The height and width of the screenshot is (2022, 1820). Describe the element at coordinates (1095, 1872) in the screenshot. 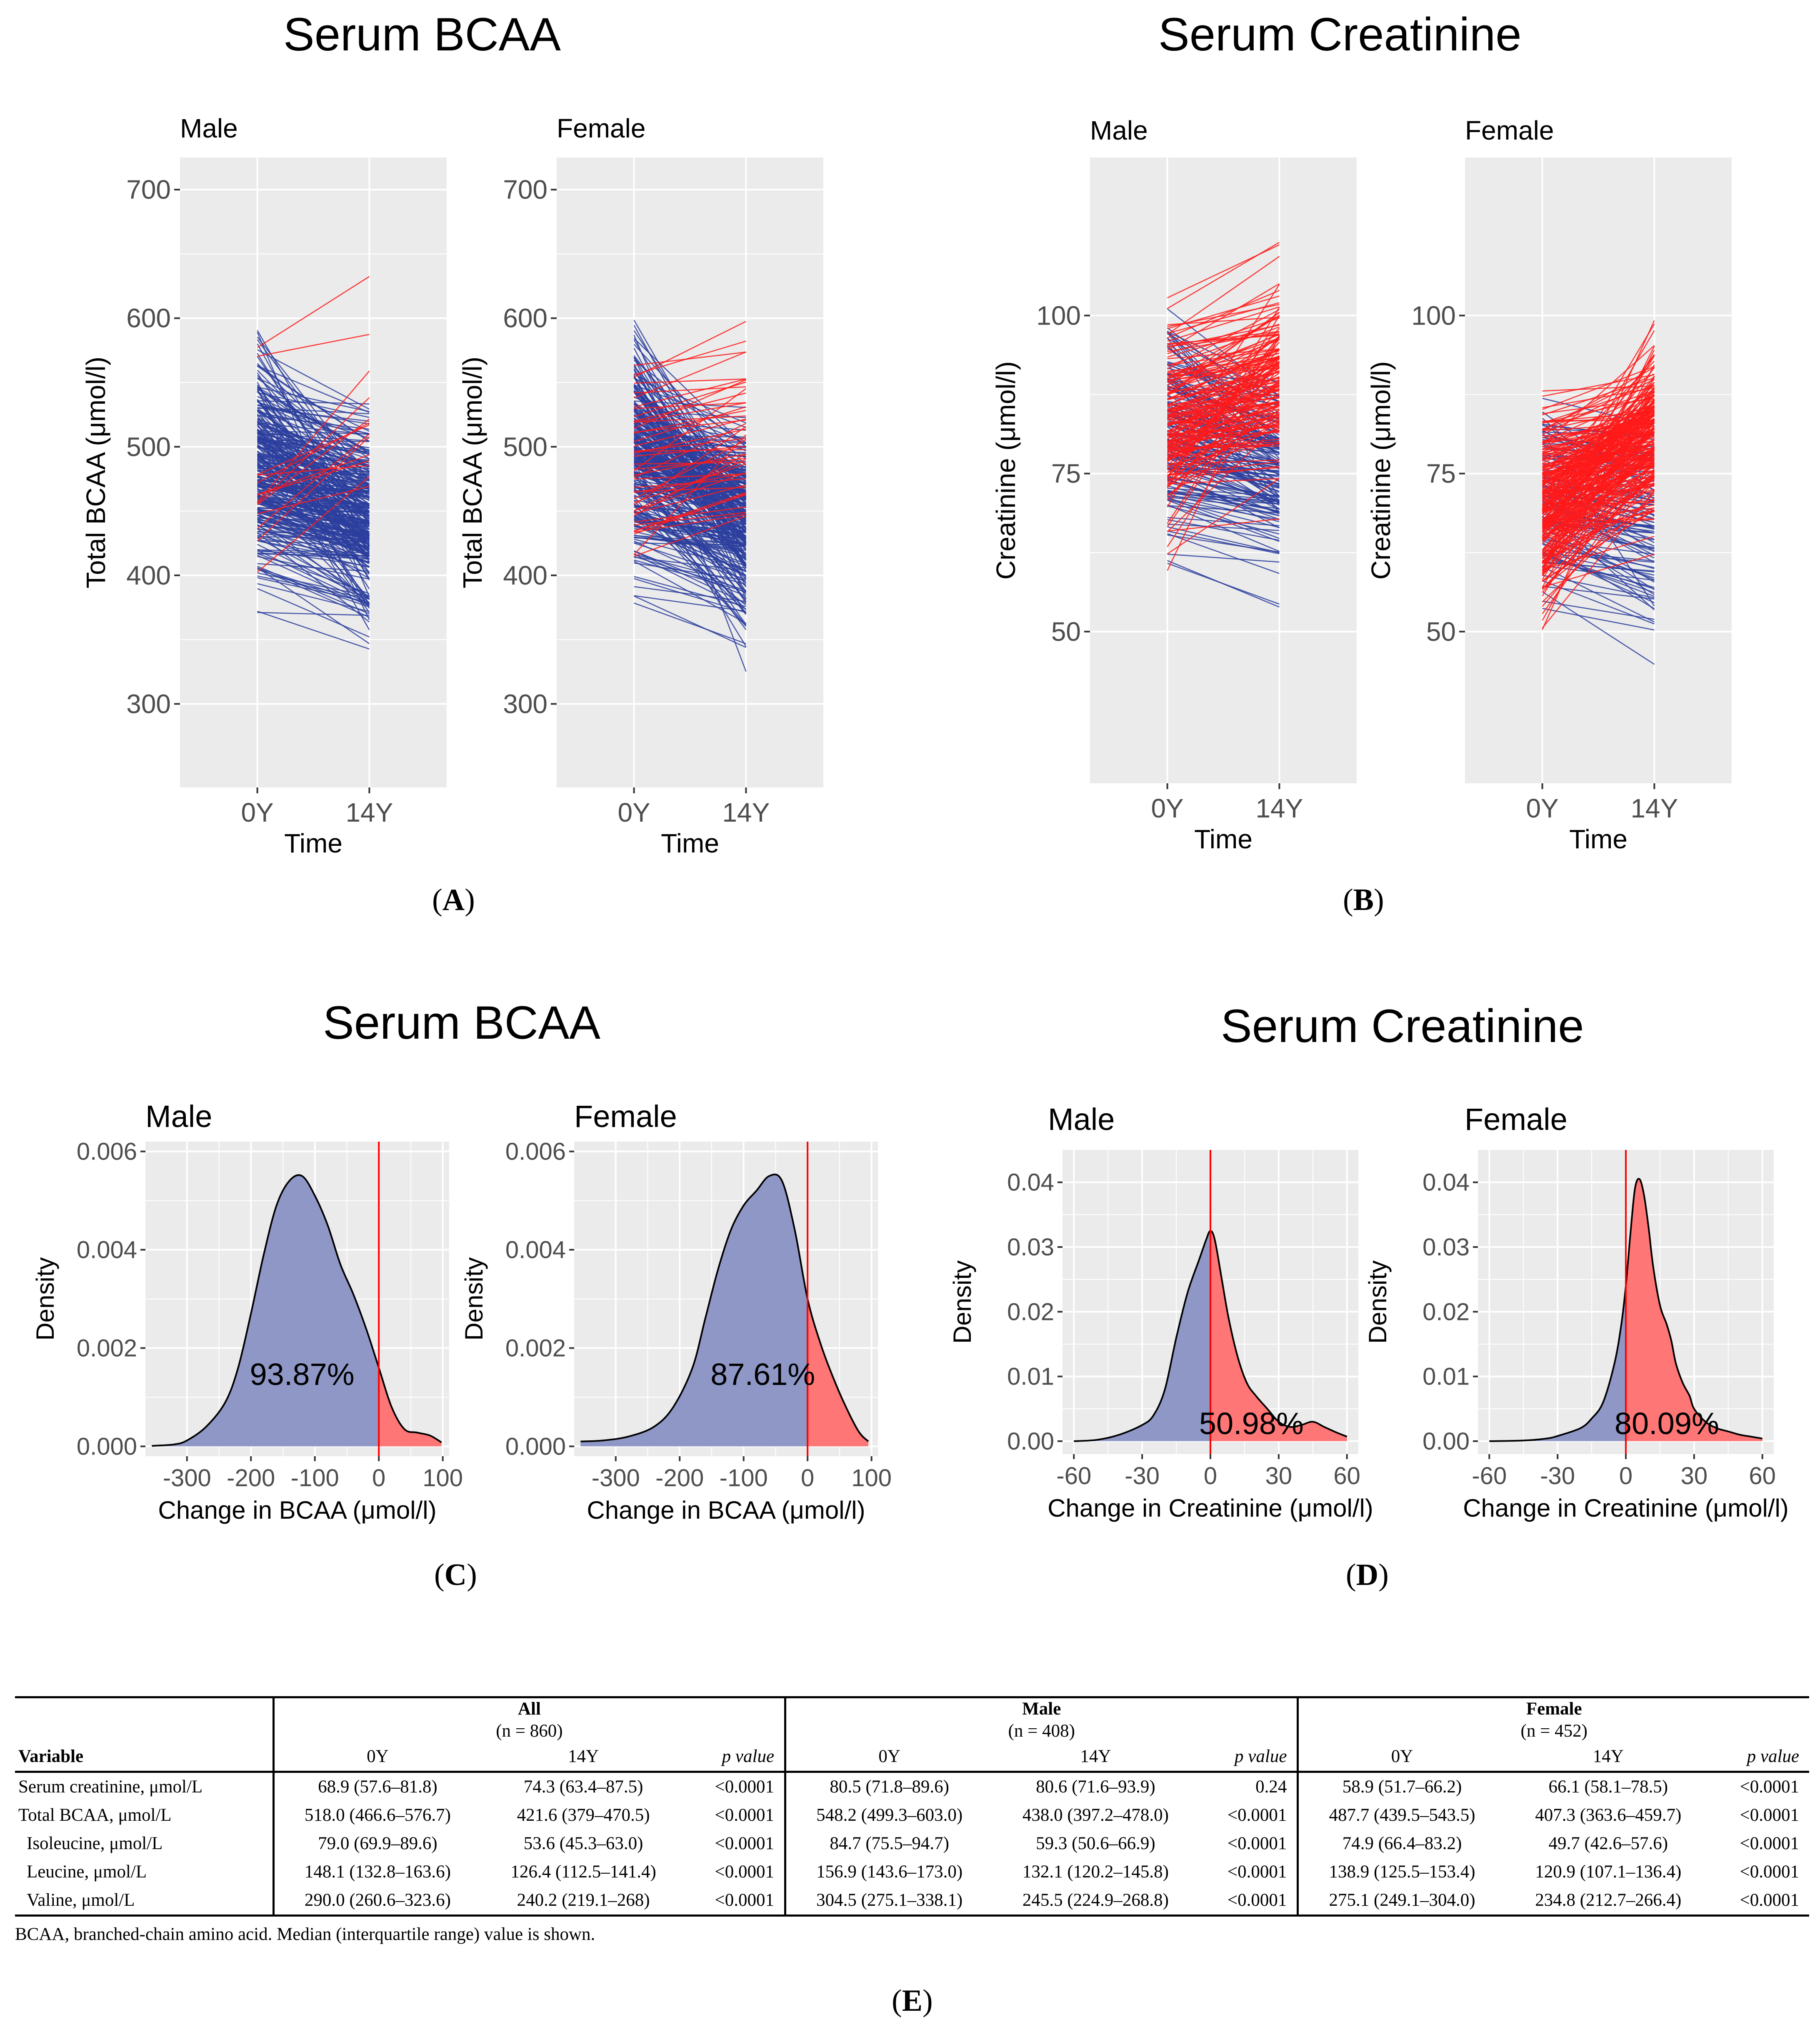

I see `table-cell: 132.1 (120.2–145.8)` at that location.